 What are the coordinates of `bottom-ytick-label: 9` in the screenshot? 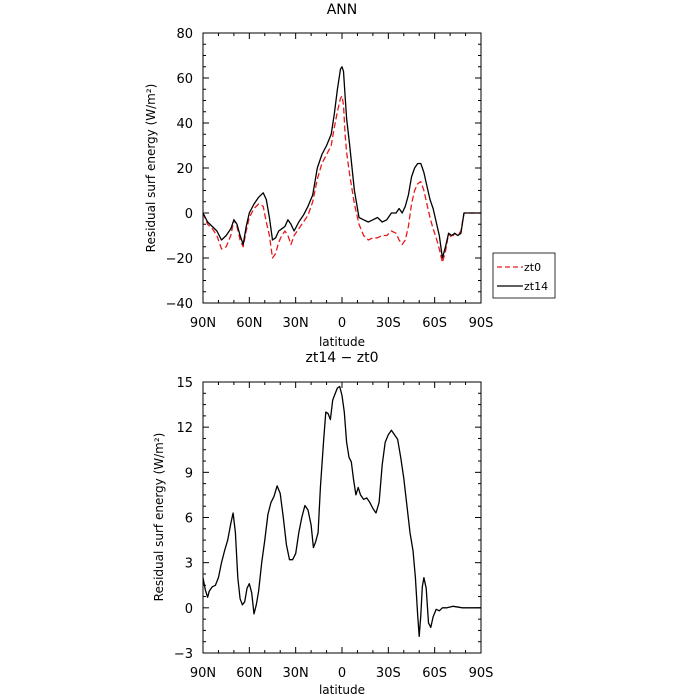 It's located at (189, 473).